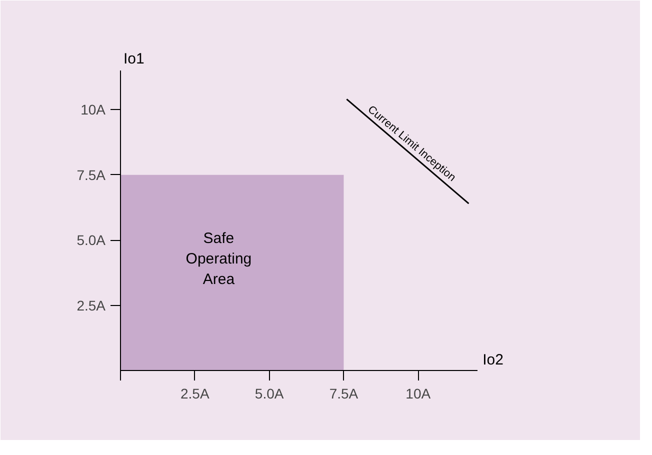  What do you see at coordinates (269, 394) in the screenshot?
I see `x-tick-label: 5.0A` at bounding box center [269, 394].